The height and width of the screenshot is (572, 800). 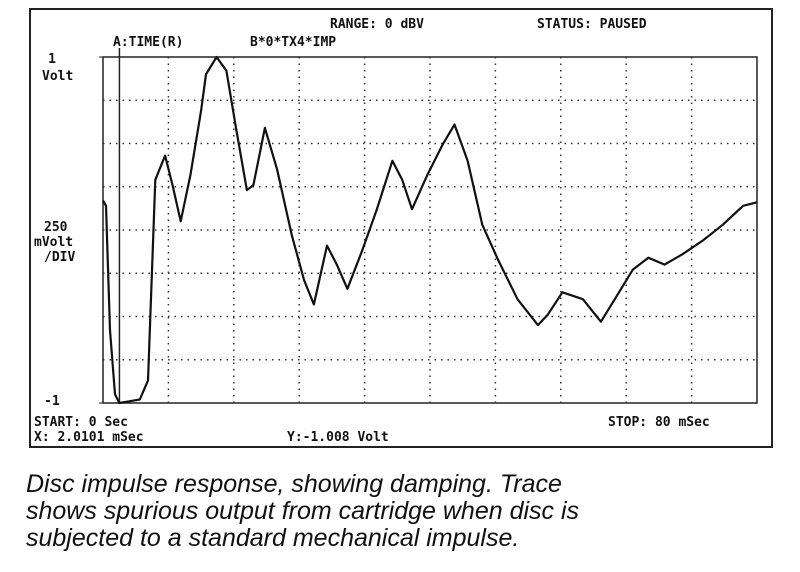 What do you see at coordinates (338, 437) in the screenshot?
I see `cursor-y-readout: Y:-1.008 Volt` at bounding box center [338, 437].